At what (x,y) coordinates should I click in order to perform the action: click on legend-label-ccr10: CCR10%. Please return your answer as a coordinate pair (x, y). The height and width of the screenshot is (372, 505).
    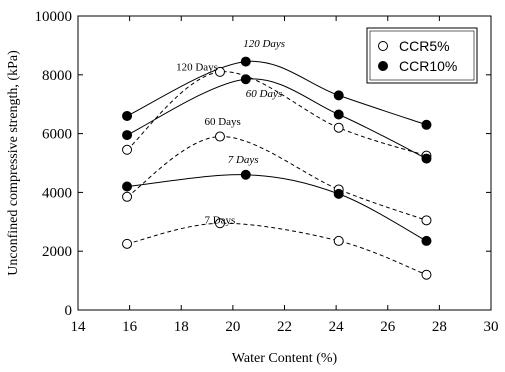
    Looking at the image, I should click on (428, 66).